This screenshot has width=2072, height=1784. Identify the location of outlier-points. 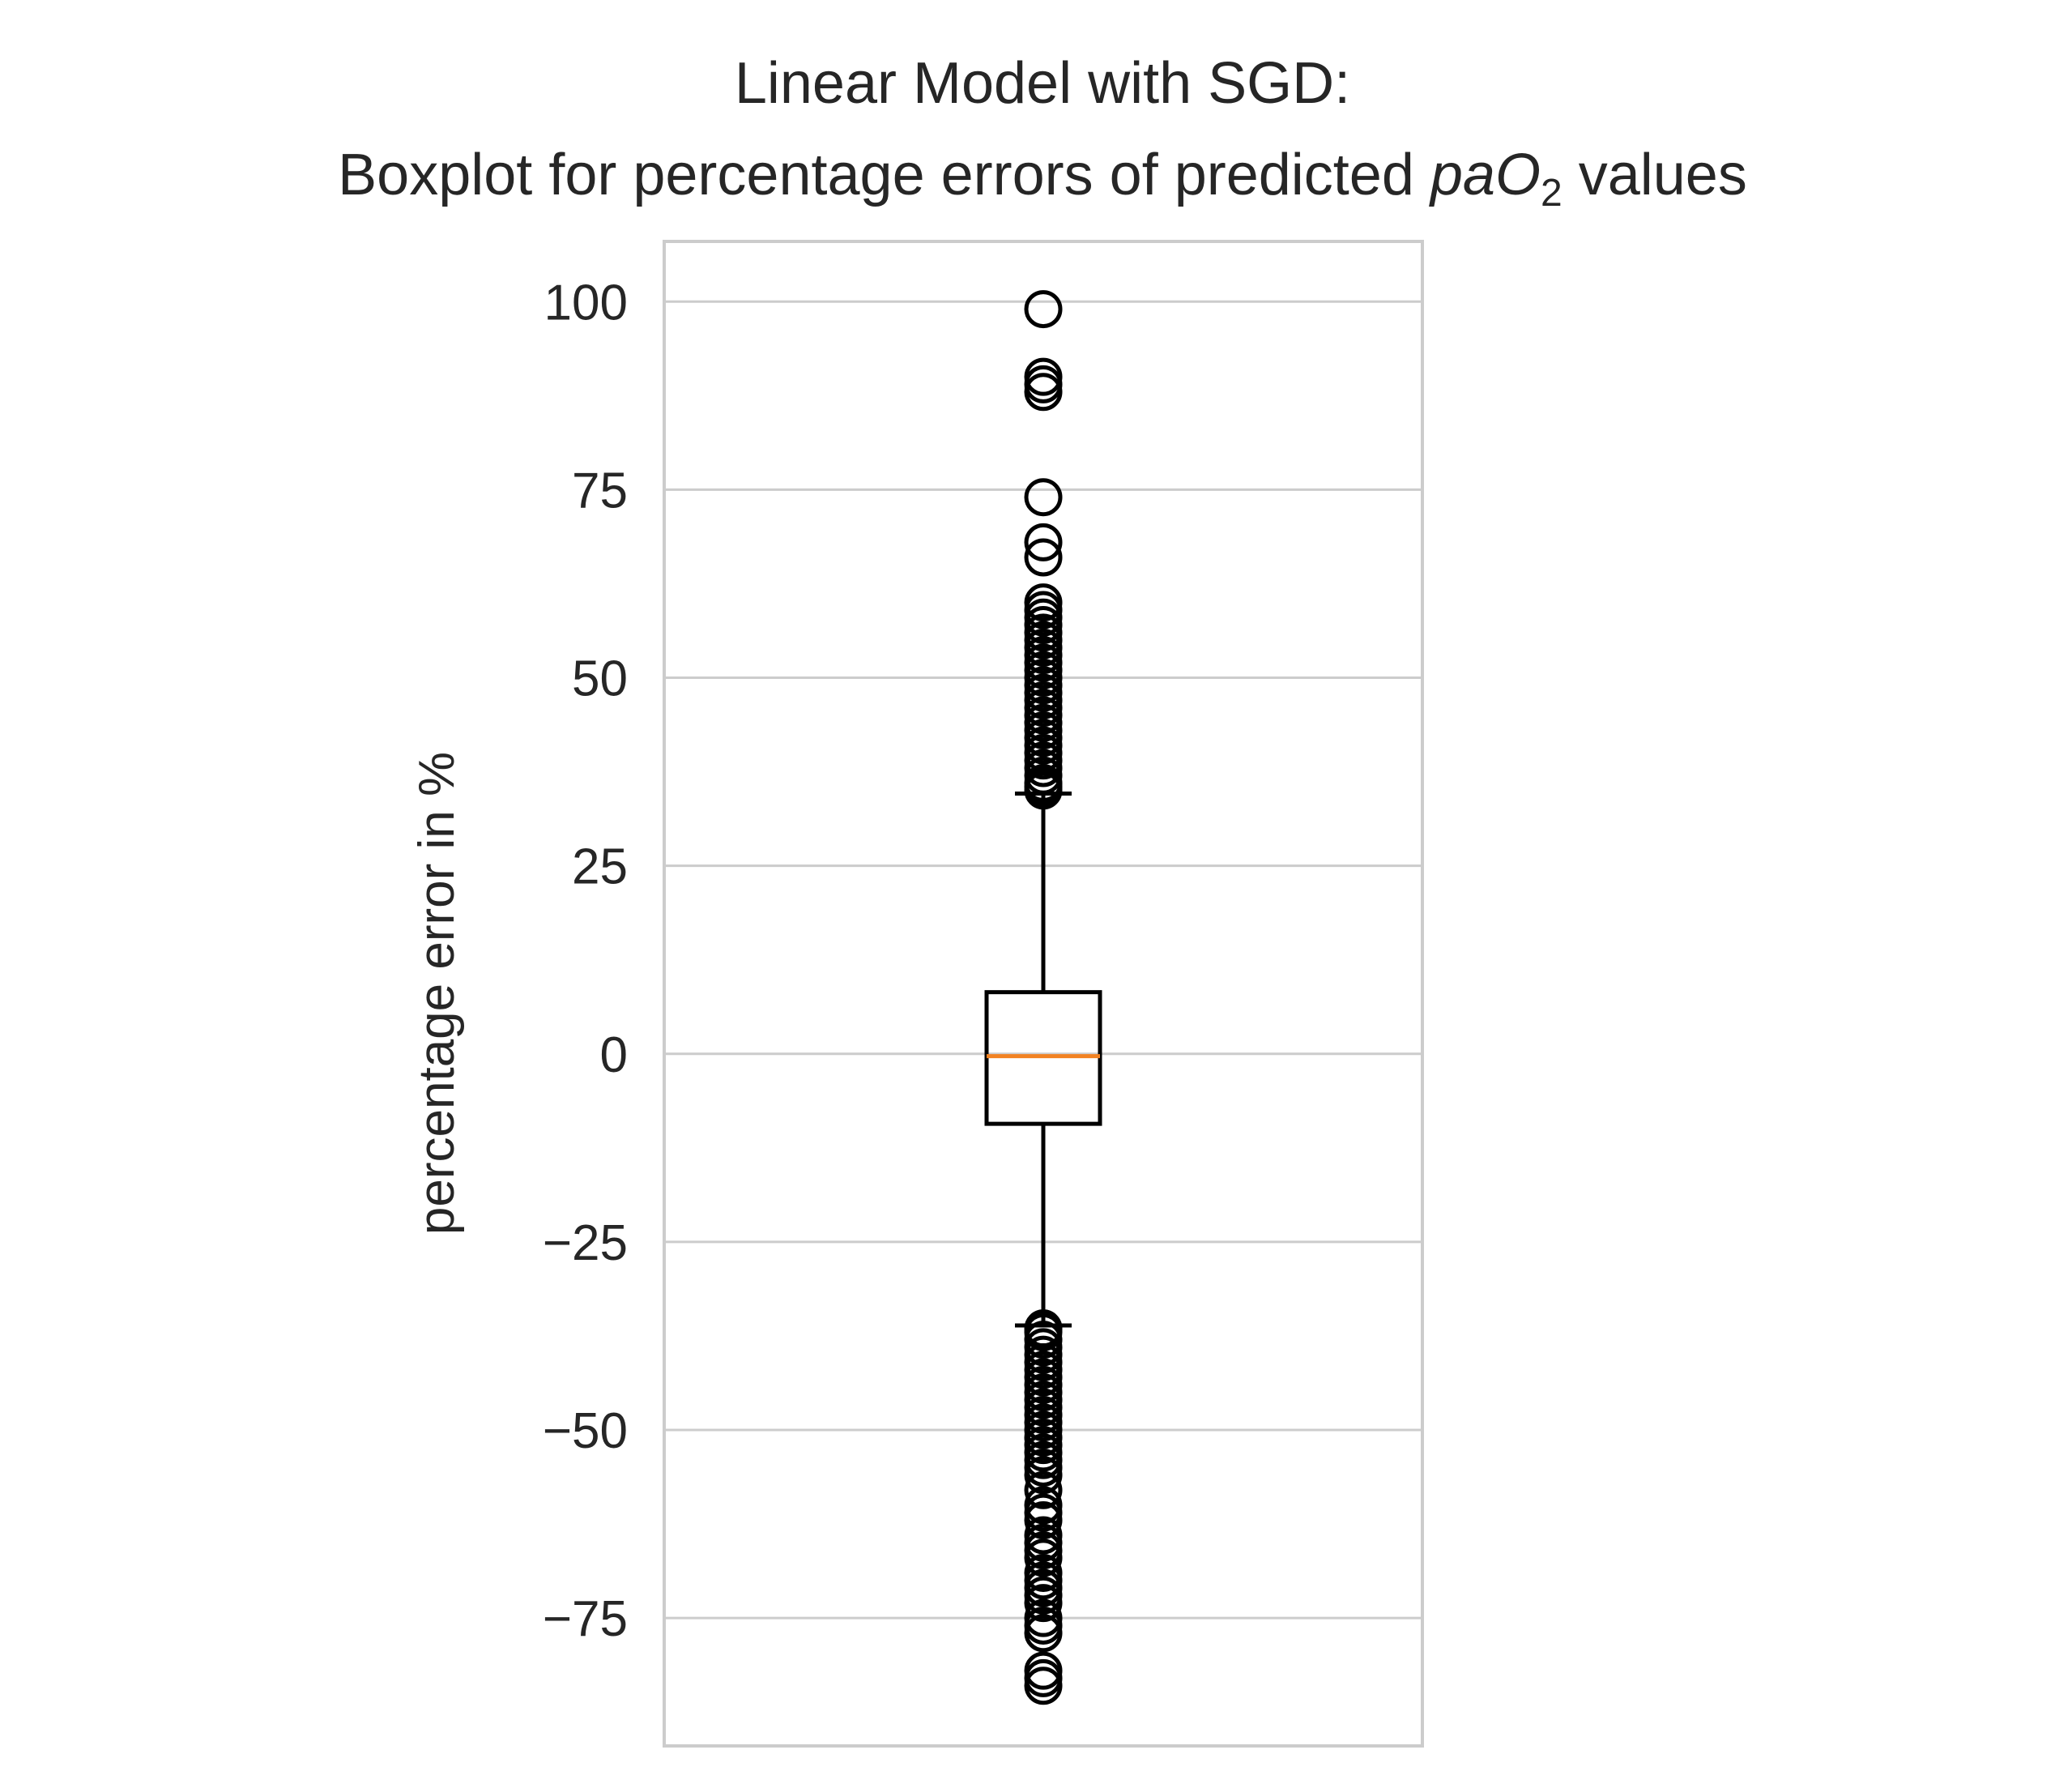
(1043, 997).